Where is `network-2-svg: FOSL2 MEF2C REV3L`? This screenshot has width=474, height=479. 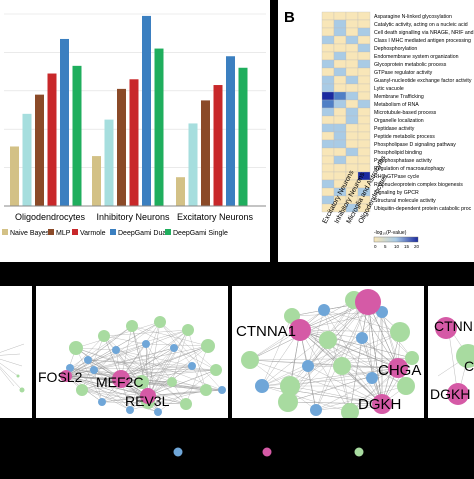 network-2-svg: FOSL2 MEF2C REV3L is located at coordinates (132, 366).